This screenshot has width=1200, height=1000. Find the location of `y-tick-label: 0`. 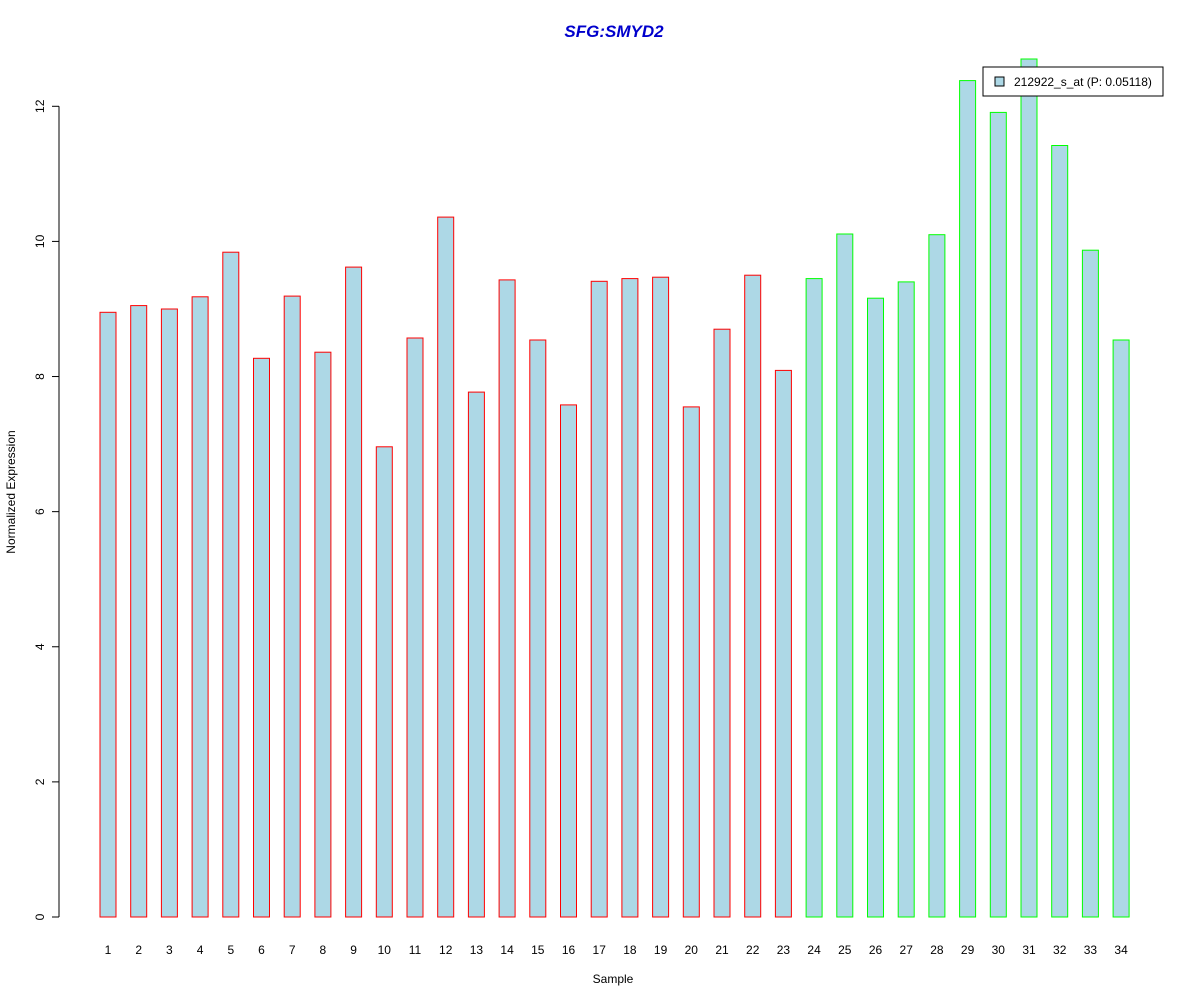

y-tick-label: 0 is located at coordinates (40, 916).